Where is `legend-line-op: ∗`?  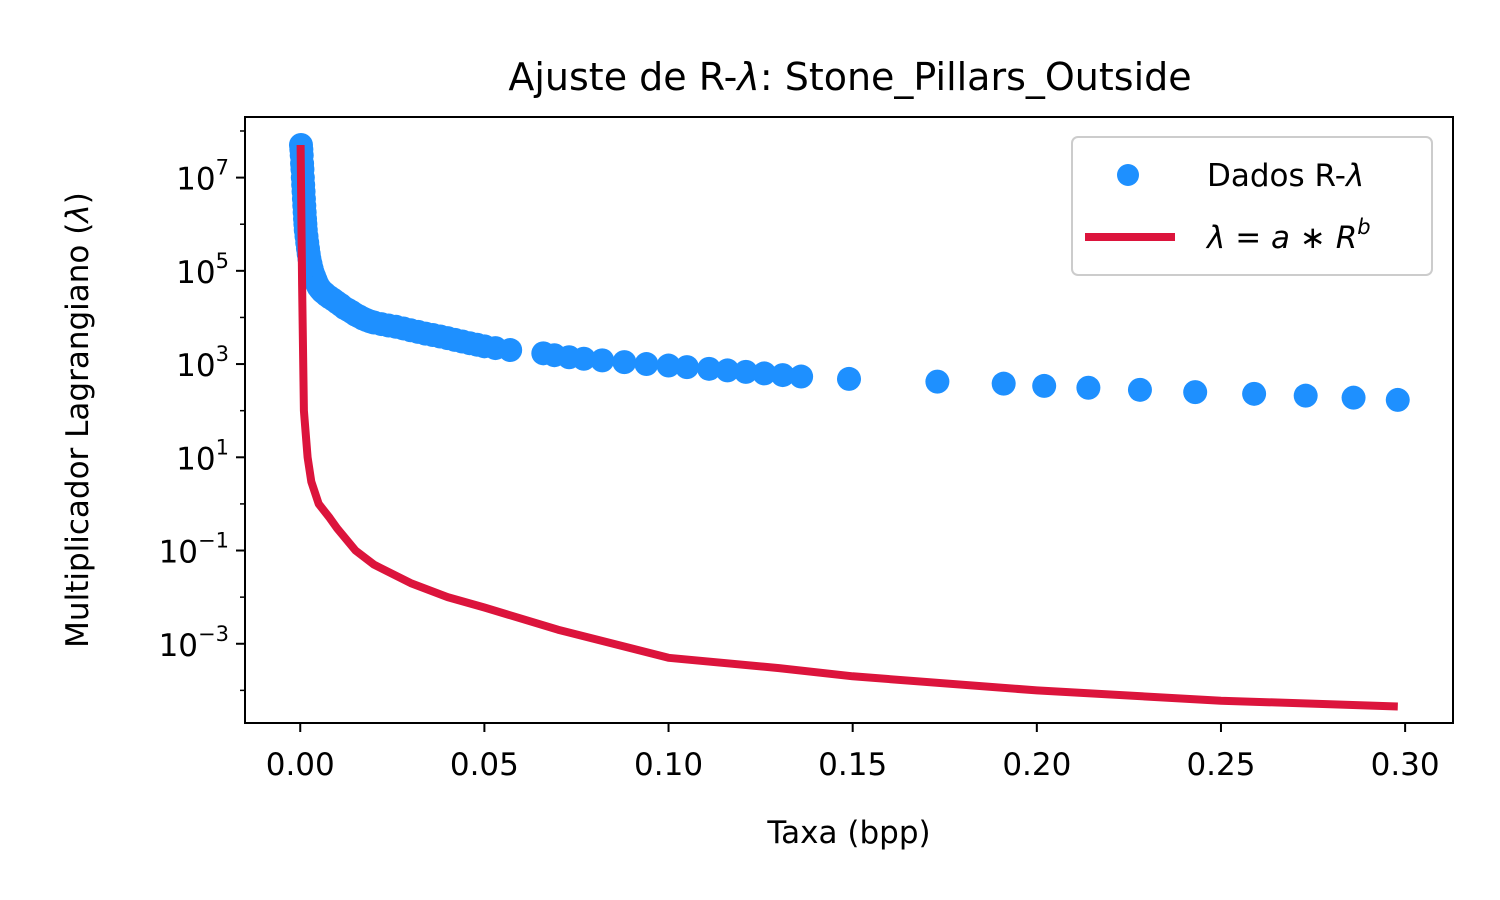 legend-line-op: ∗ is located at coordinates (1313, 238).